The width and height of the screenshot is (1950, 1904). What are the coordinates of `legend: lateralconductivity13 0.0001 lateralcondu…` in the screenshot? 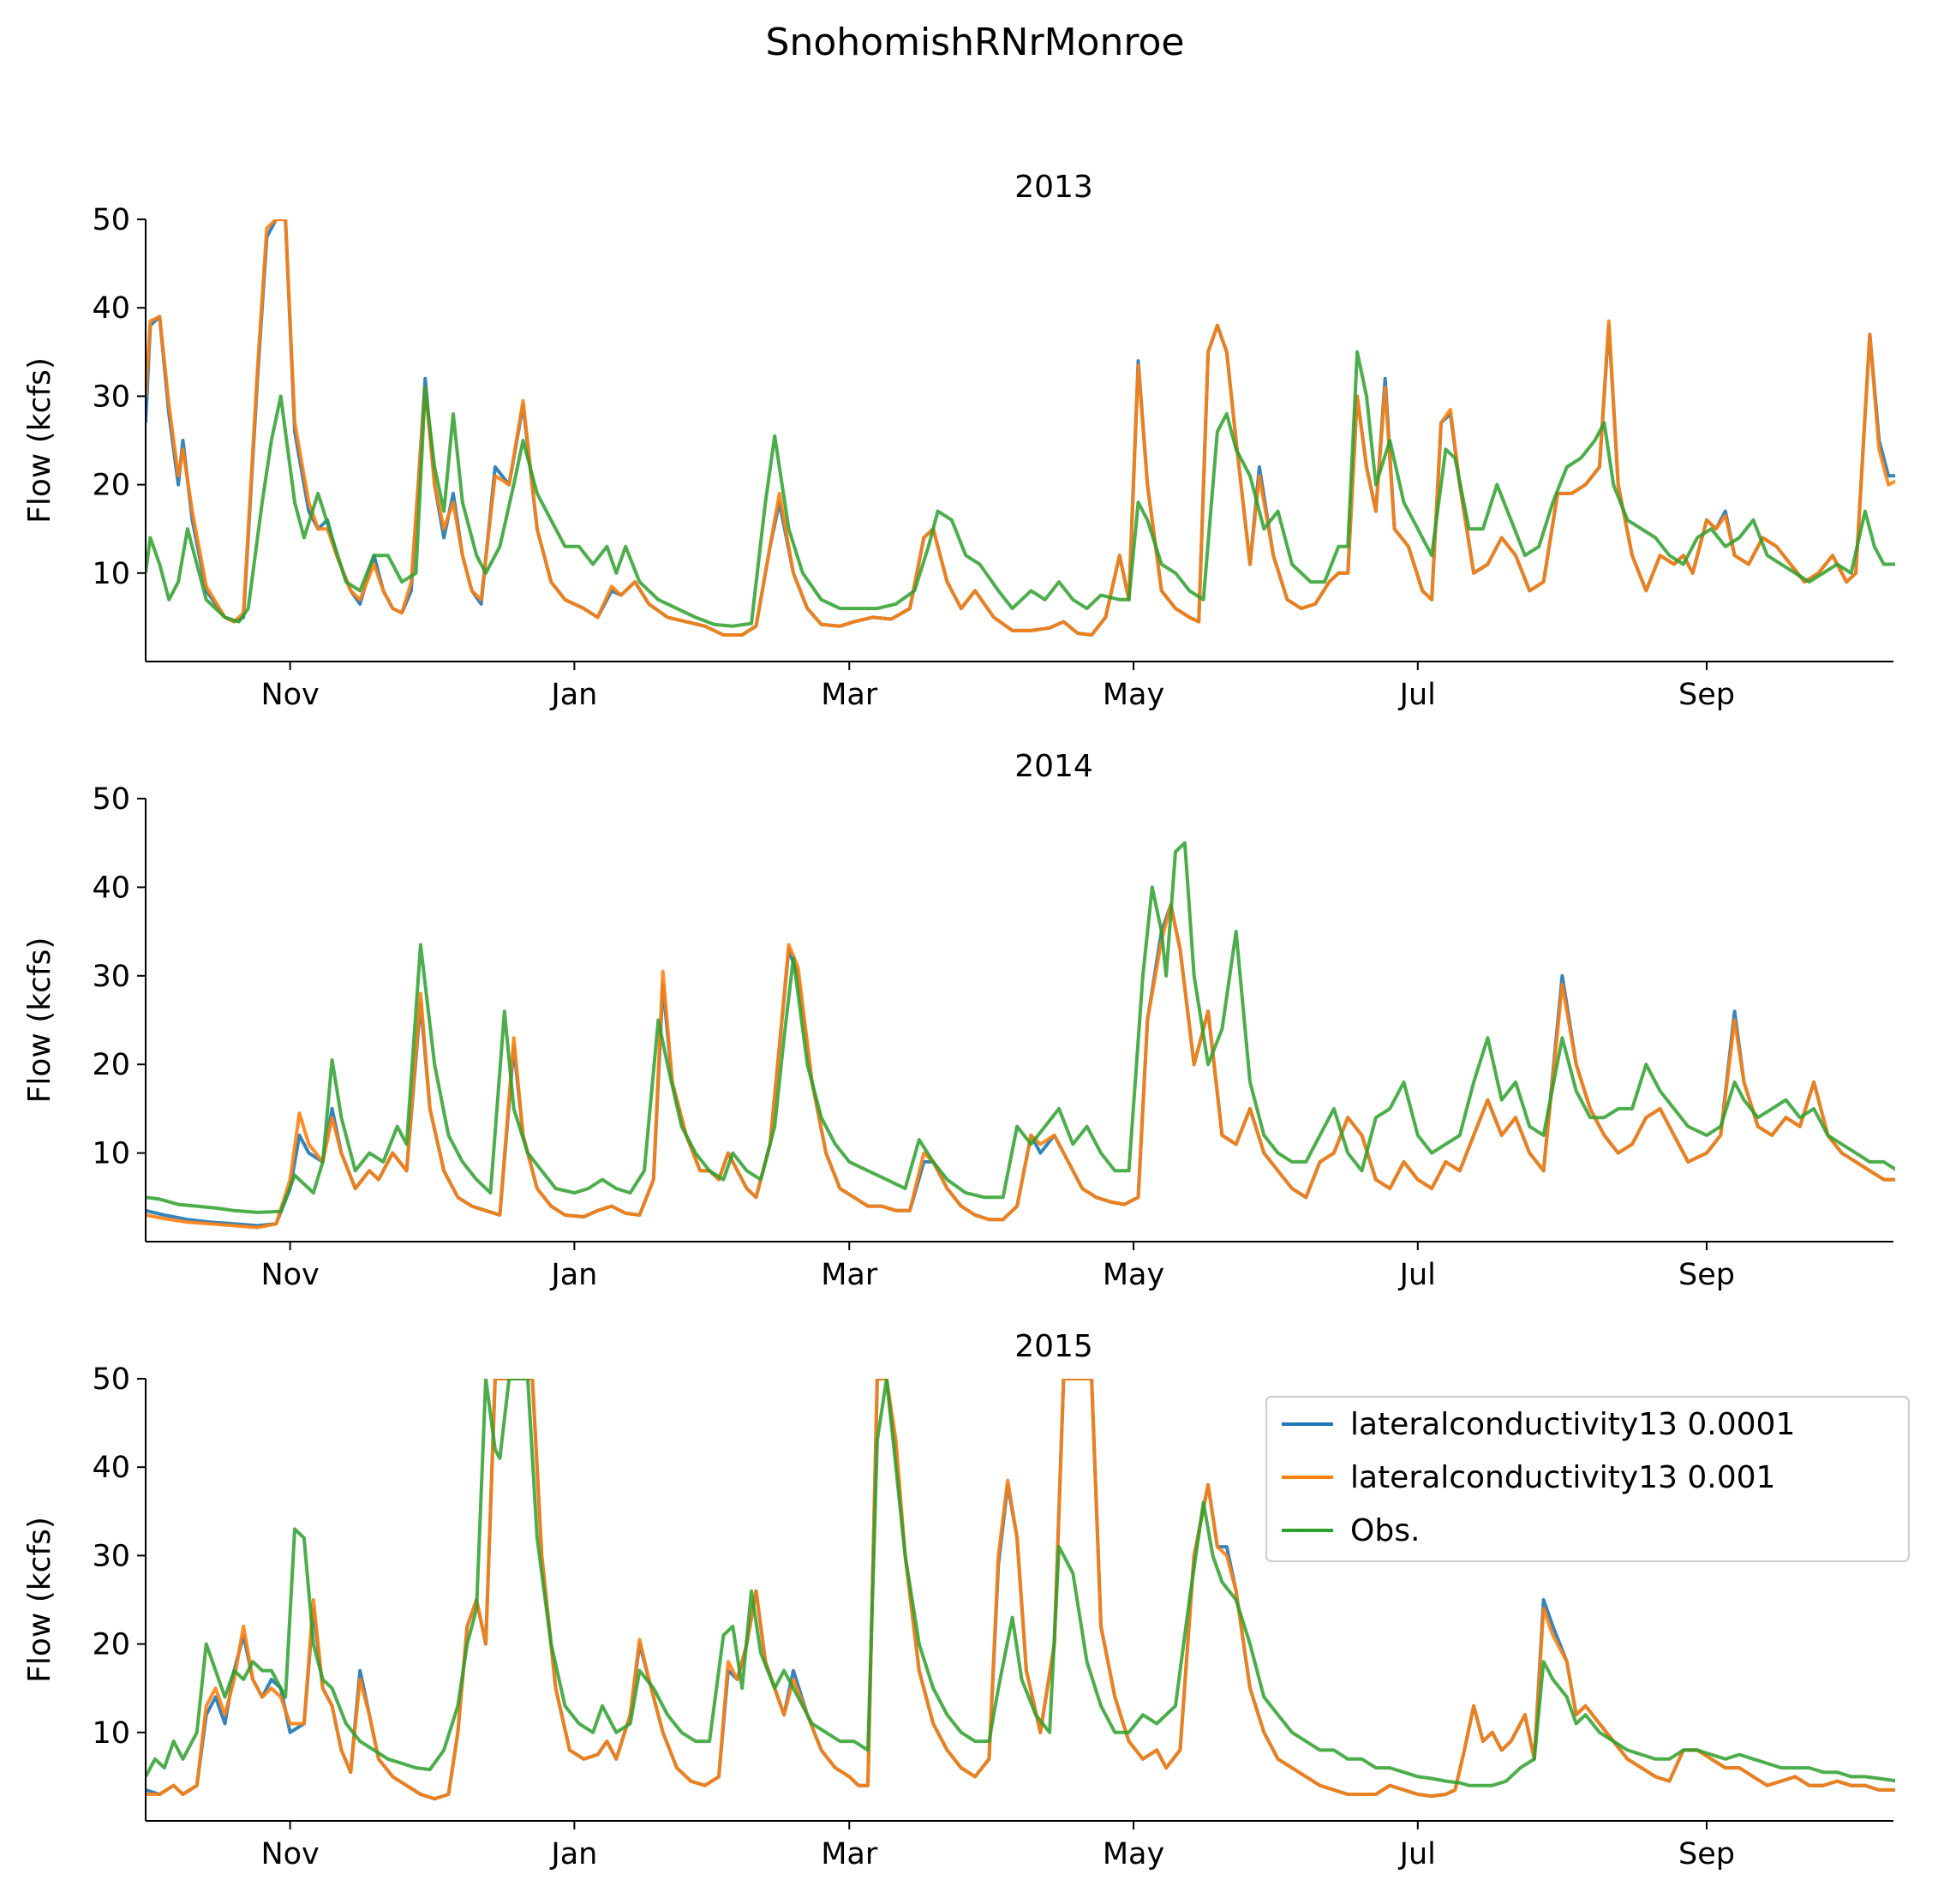 It's located at (1587, 1479).